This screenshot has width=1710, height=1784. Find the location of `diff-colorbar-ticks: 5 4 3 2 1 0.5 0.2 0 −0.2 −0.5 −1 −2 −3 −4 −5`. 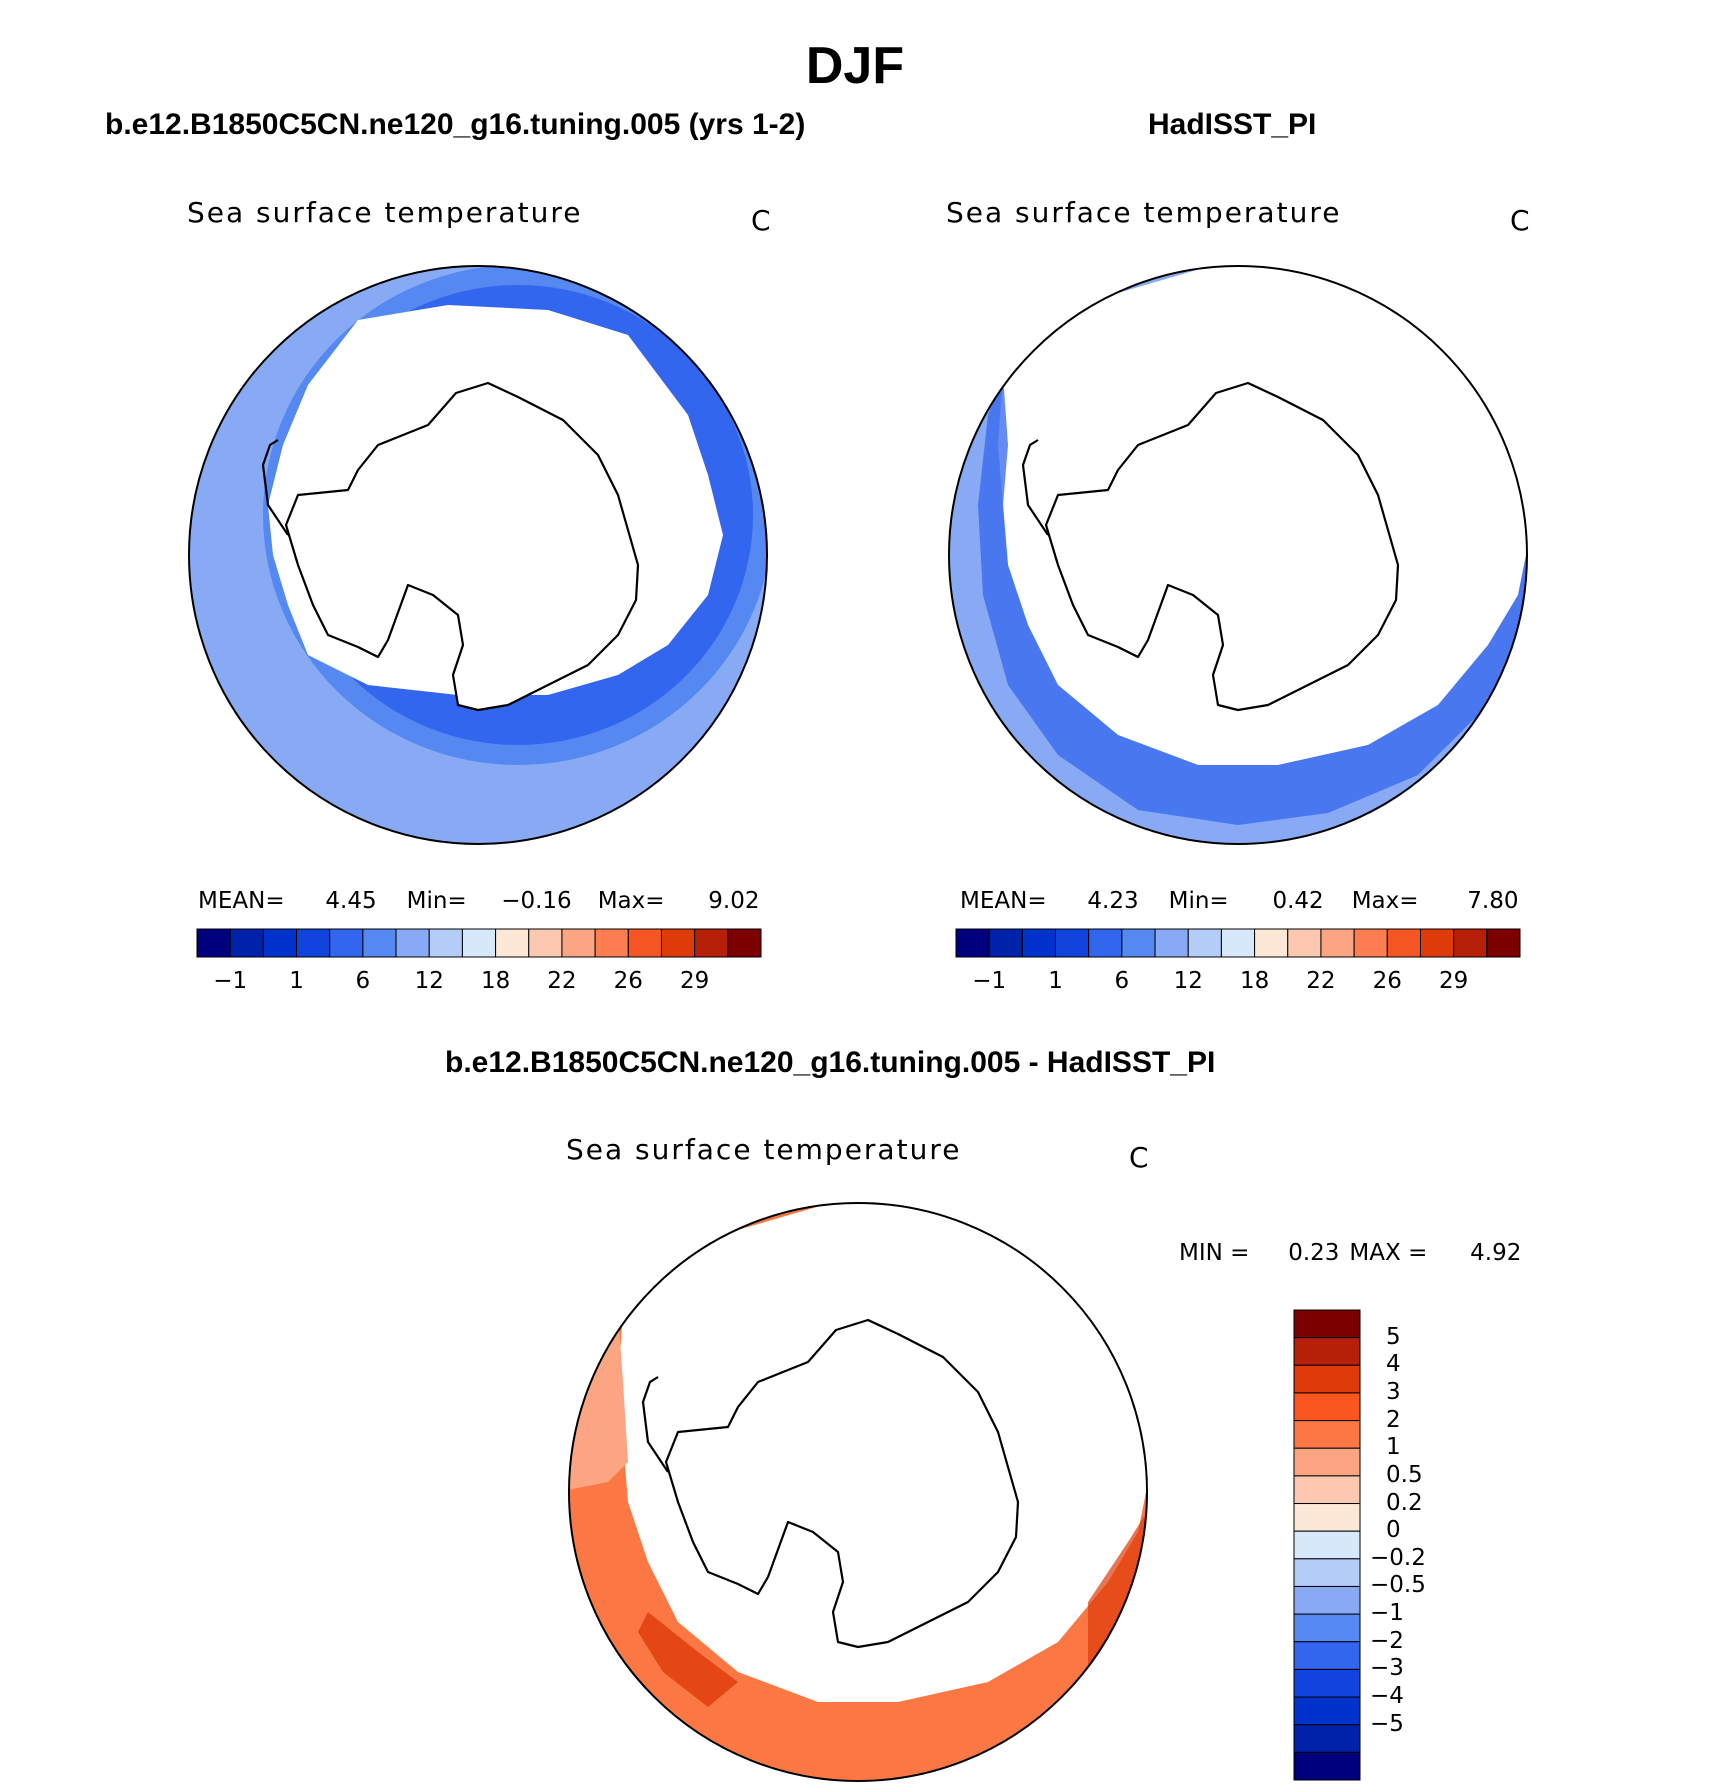

diff-colorbar-ticks: 5 4 3 2 1 0.5 0.2 0 −0.2 −0.5 −1 −2 −3 −4 −5 is located at coordinates (1434, 1545).